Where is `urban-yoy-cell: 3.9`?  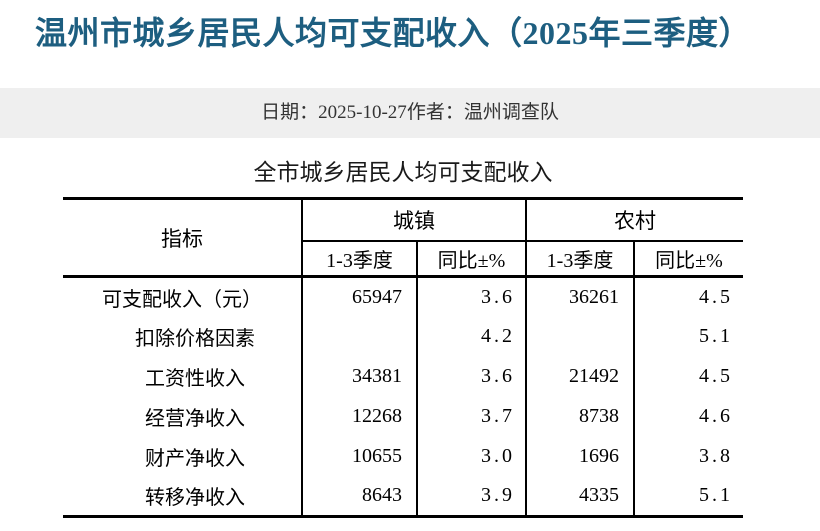 urban-yoy-cell: 3.9 is located at coordinates (472, 497).